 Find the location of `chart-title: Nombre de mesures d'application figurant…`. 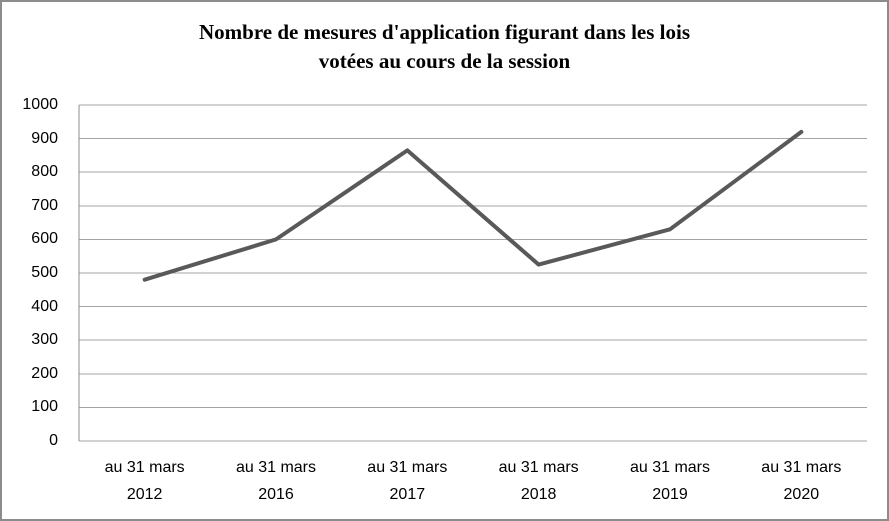

chart-title: Nombre de mesures d'application figurant… is located at coordinates (444, 47).